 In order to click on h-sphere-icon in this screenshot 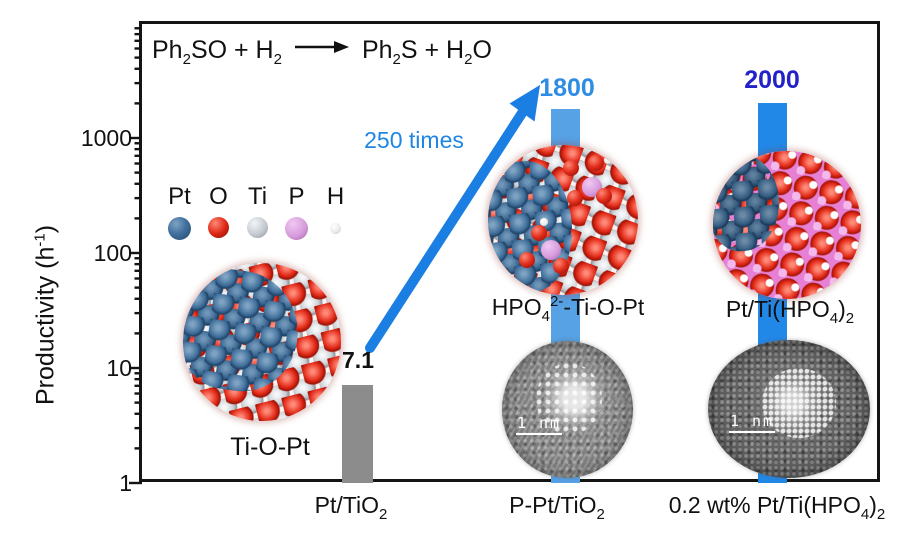, I will do `click(335, 228)`.